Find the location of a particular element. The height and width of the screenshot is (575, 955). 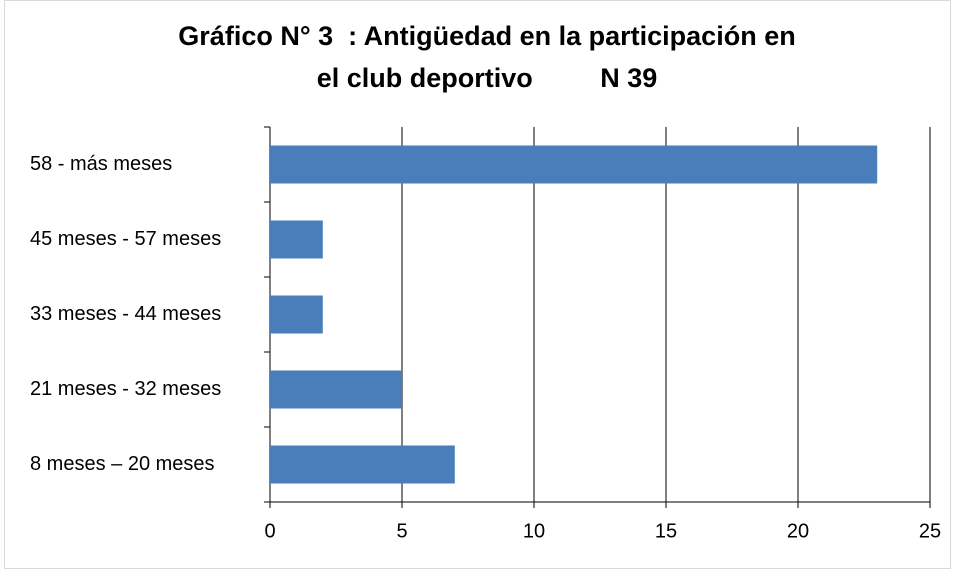

y-tick-label: 33 meses - 44 meses is located at coordinates (125, 314).